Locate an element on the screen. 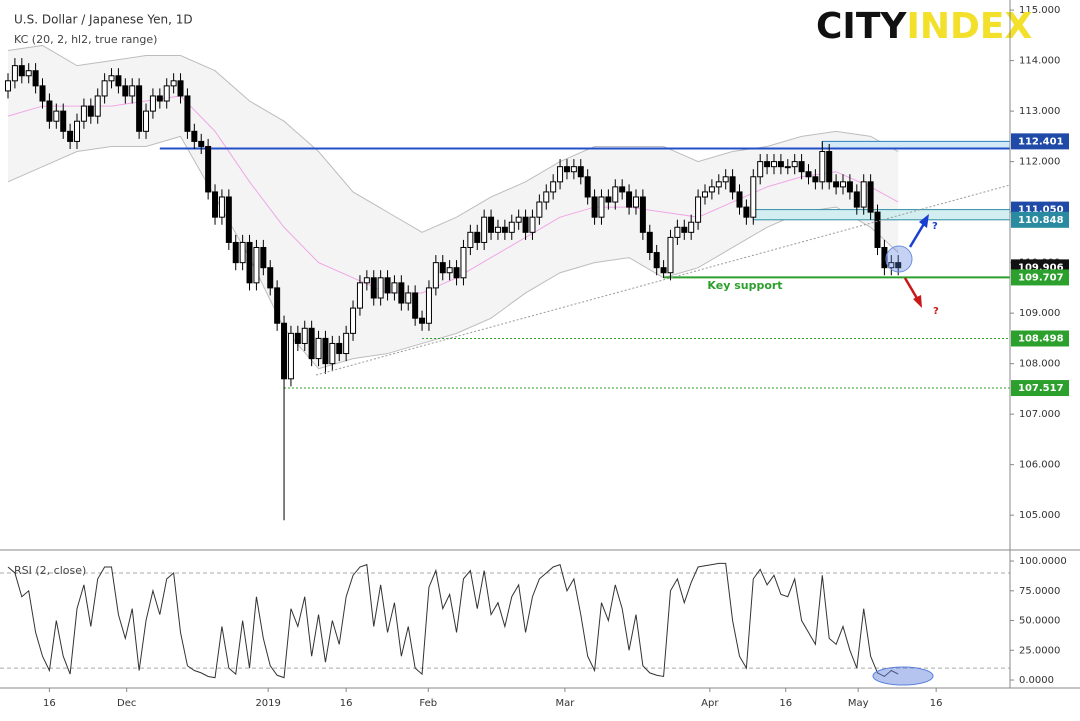 This screenshot has height=721, width=1080. zone is located at coordinates (881, 215).